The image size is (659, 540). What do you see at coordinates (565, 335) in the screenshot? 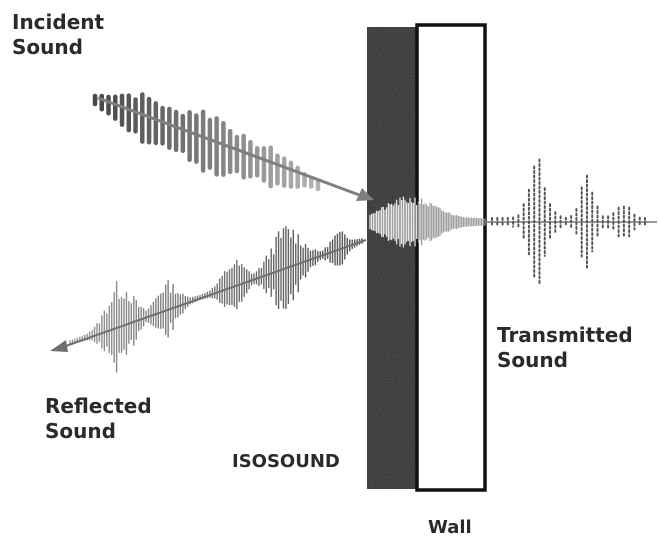
I see `transmitted-label-line1: Transmitted` at bounding box center [565, 335].